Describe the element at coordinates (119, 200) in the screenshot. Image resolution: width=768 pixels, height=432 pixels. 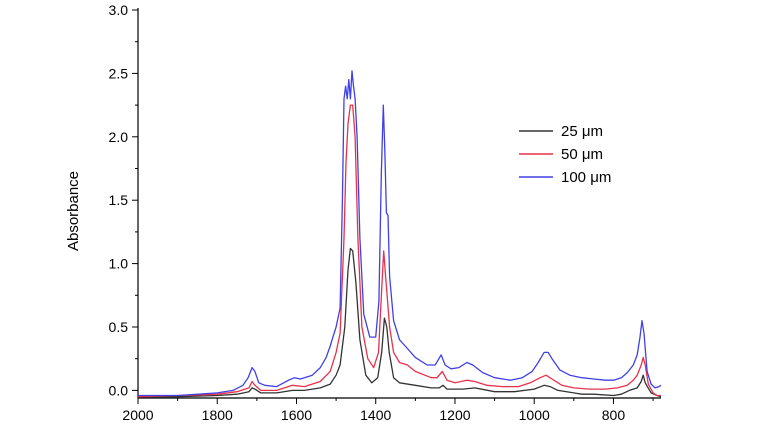
I see `y-tick-label: 1.5` at that location.